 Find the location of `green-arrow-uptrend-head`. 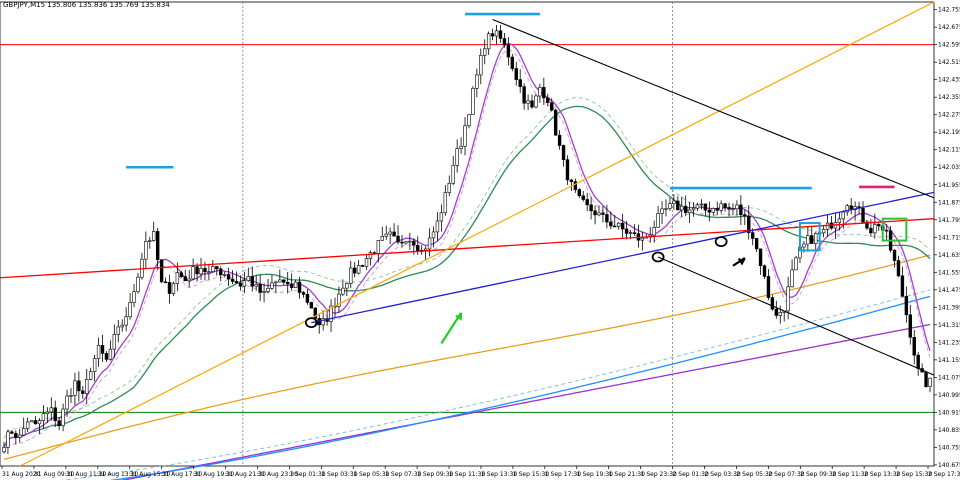

green-arrow-uptrend-head is located at coordinates (459, 316).